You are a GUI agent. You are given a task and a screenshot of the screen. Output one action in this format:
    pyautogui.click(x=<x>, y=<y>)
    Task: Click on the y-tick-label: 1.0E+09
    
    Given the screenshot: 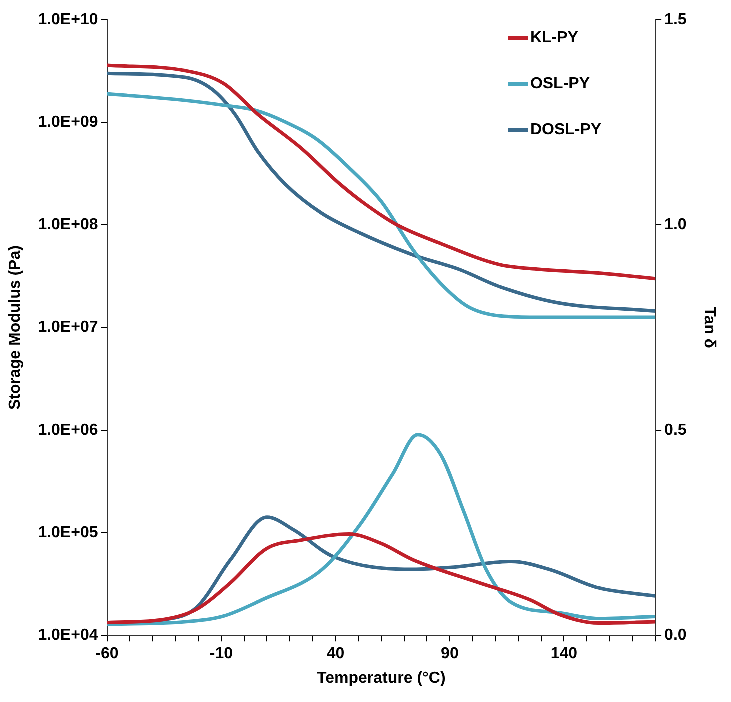 What is the action you would take?
    pyautogui.click(x=68, y=123)
    